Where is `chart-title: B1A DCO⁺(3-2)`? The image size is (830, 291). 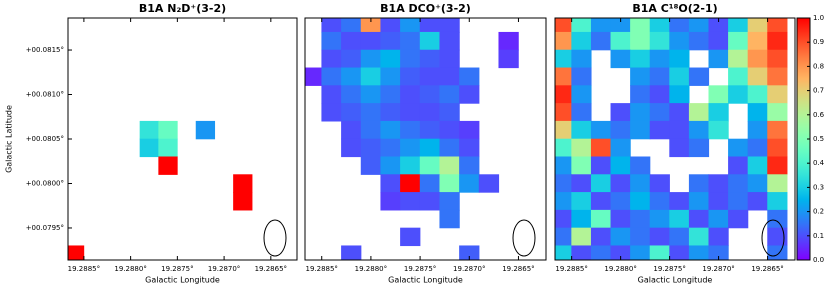
chart-title: B1A DCO⁺(3-2) is located at coordinates (425, 8).